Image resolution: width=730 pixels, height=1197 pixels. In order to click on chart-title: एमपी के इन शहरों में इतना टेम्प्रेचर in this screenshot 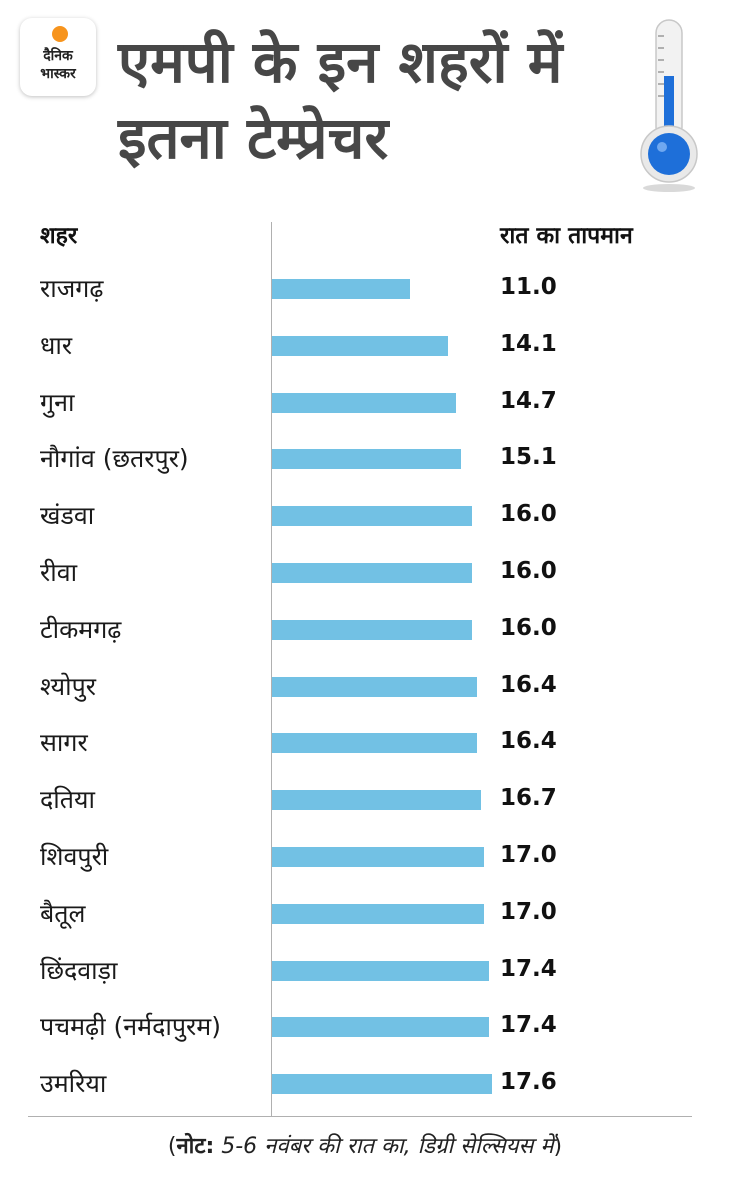, I will do `click(340, 100)`.